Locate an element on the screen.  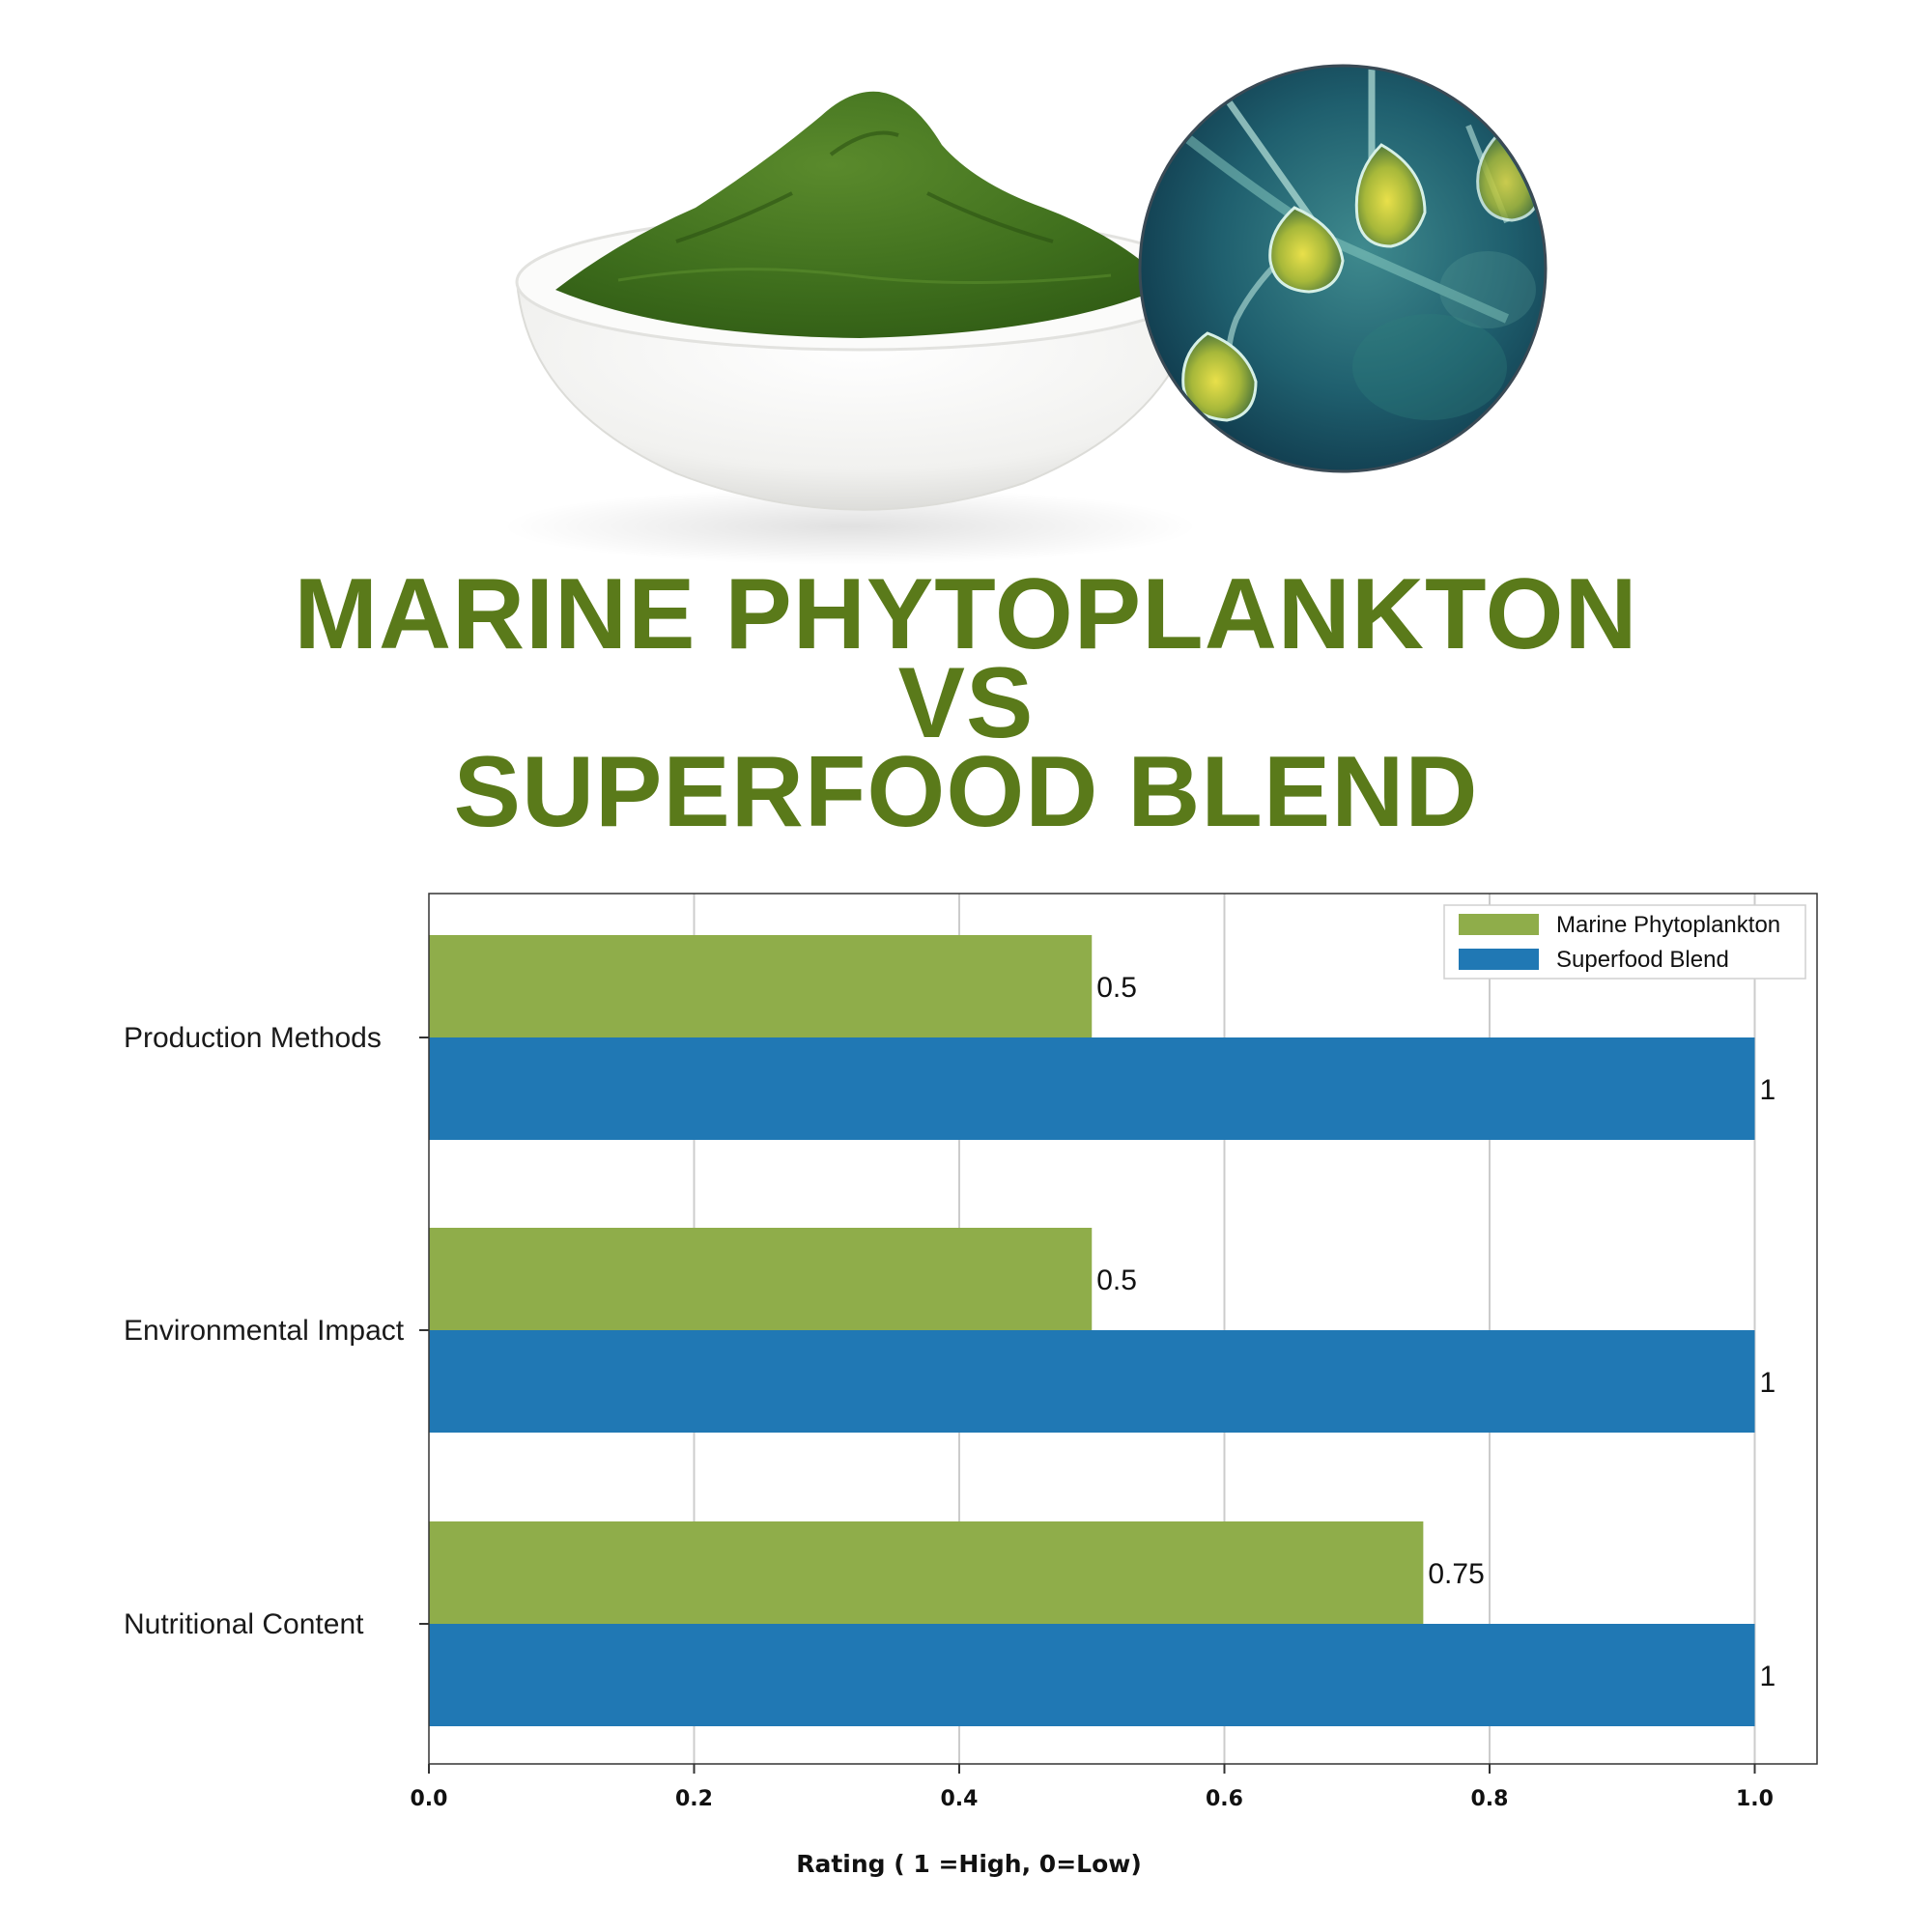
legend-label-0: Marine Phytoplankton is located at coordinates (1668, 925).